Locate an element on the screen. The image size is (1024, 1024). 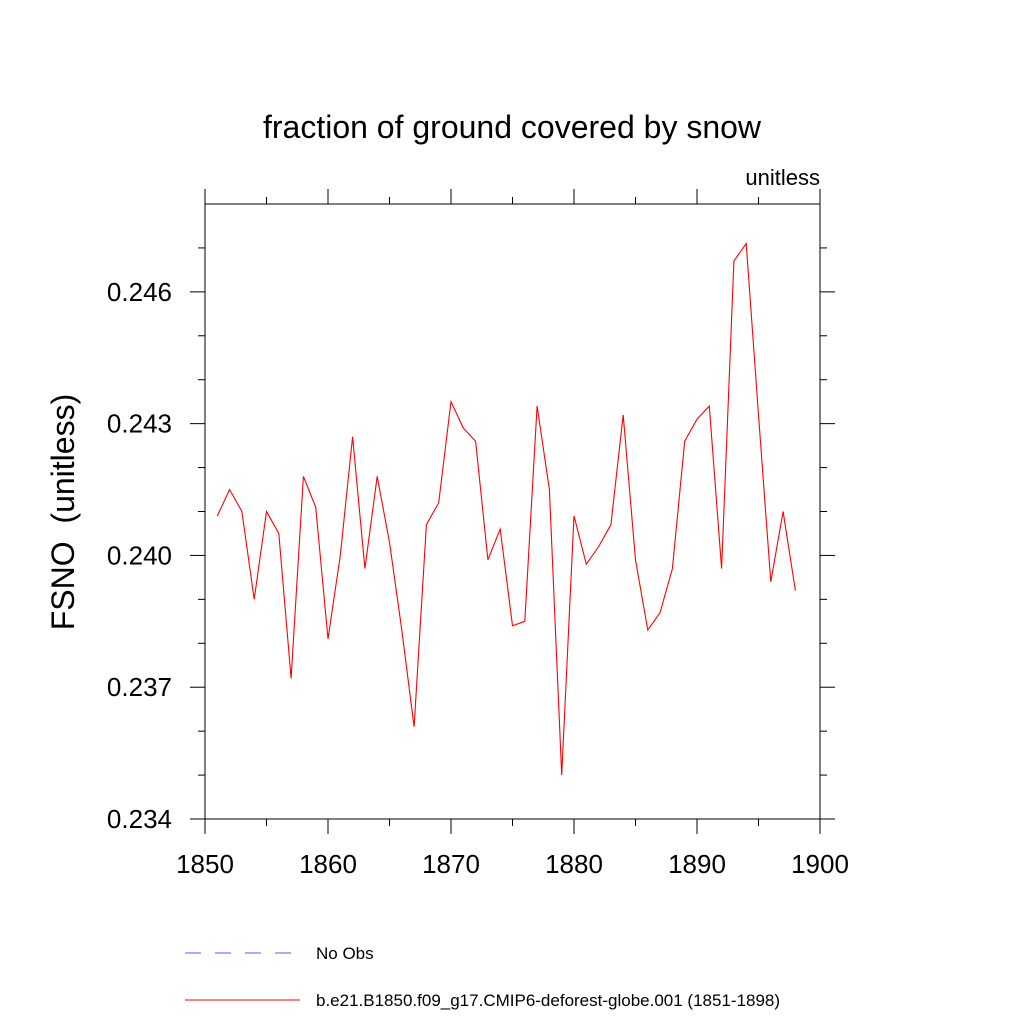
y-tick-label: 0.243 is located at coordinates (139, 424).